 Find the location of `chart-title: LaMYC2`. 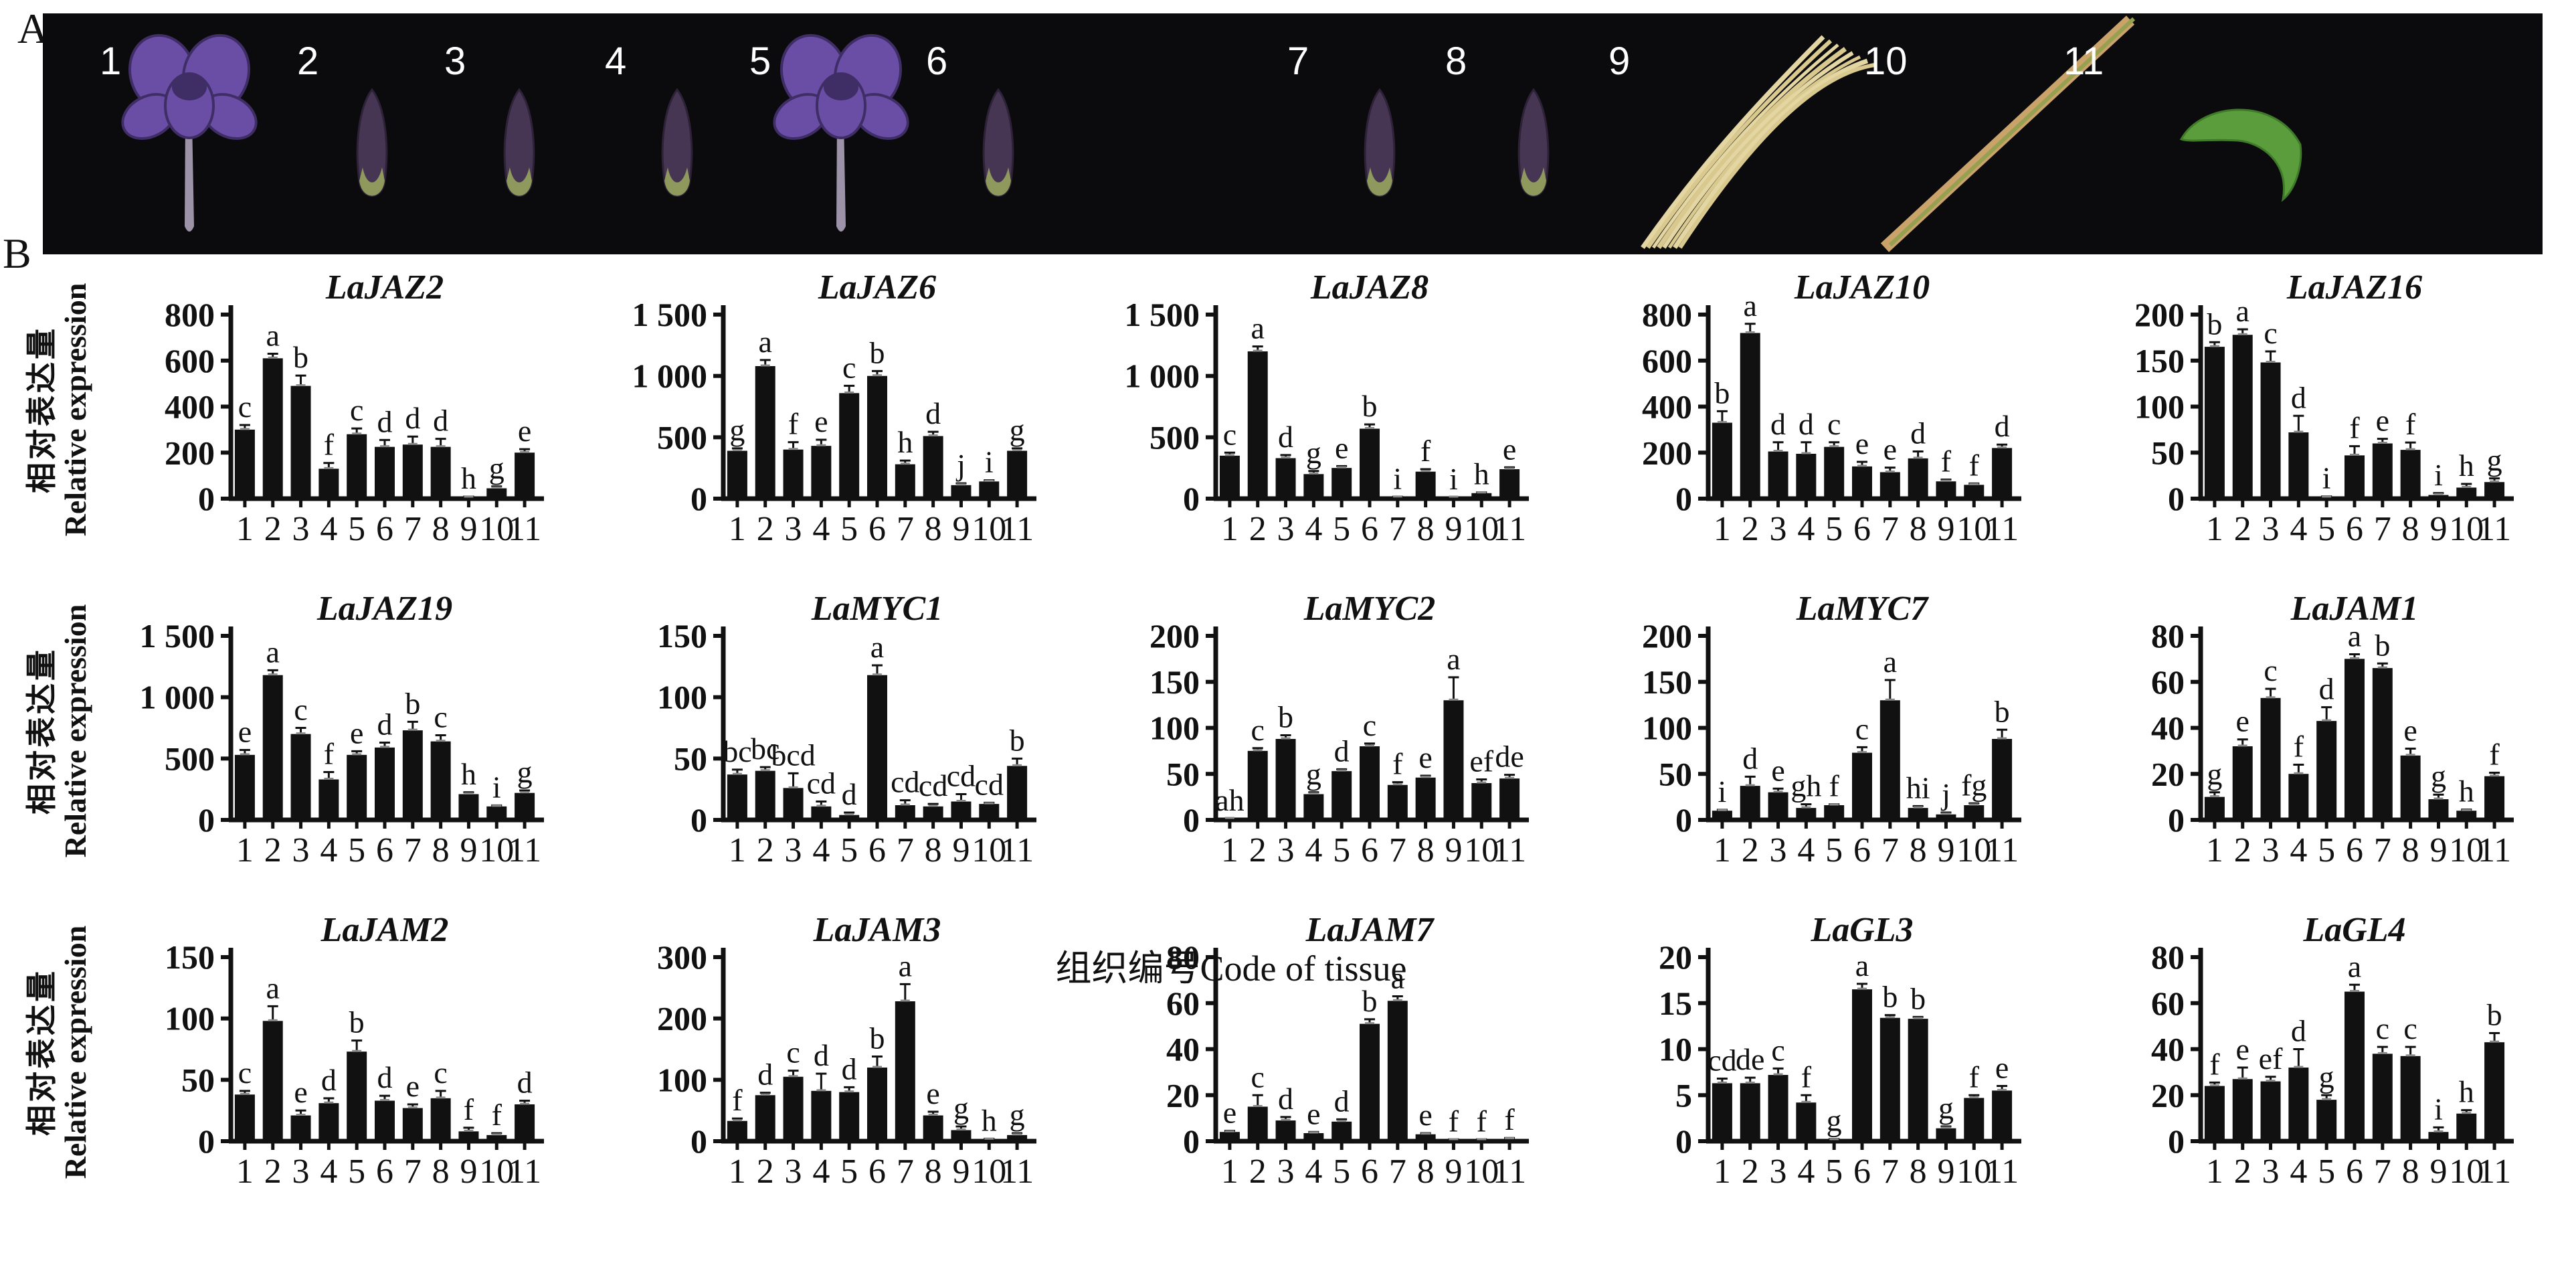

chart-title: LaMYC2 is located at coordinates (1369, 609).